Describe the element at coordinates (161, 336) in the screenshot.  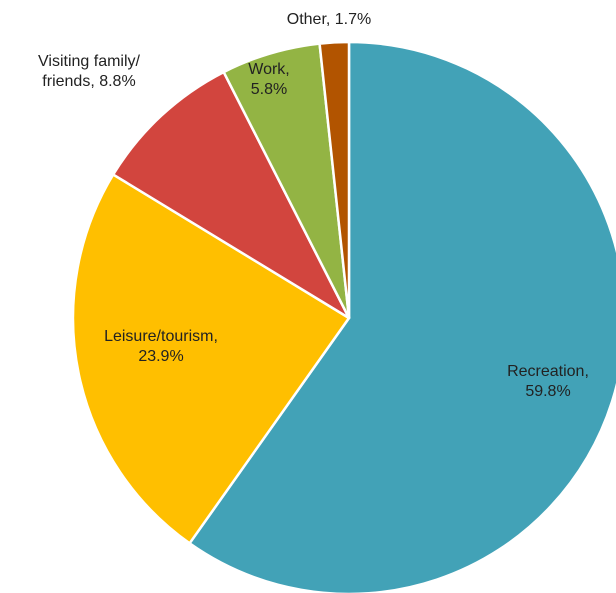
I see `slice-label-line: Leisure/tourism,` at that location.